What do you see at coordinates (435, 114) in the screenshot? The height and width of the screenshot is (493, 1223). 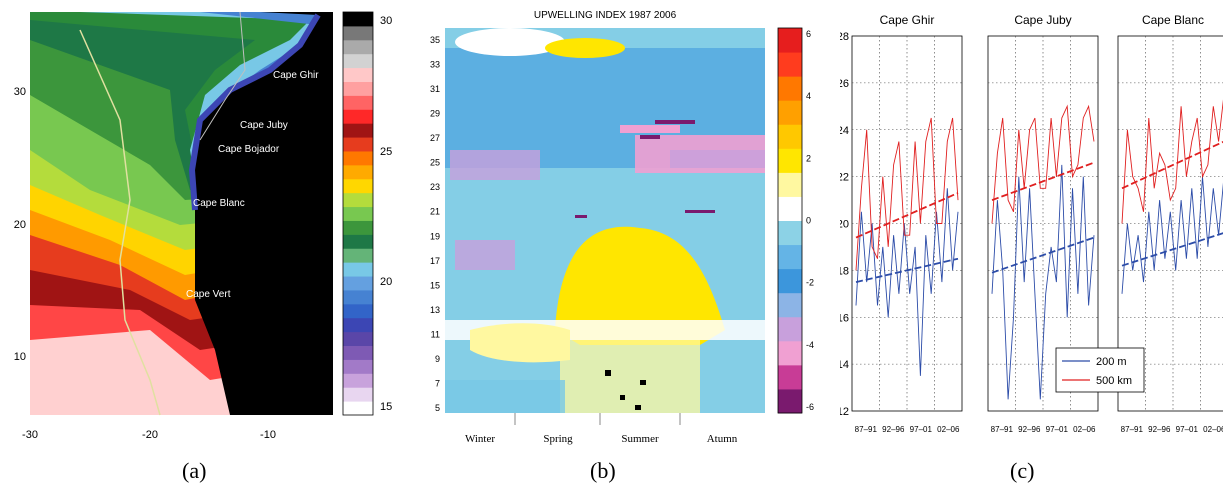 I see `upwelling-y-tick: 29` at bounding box center [435, 114].